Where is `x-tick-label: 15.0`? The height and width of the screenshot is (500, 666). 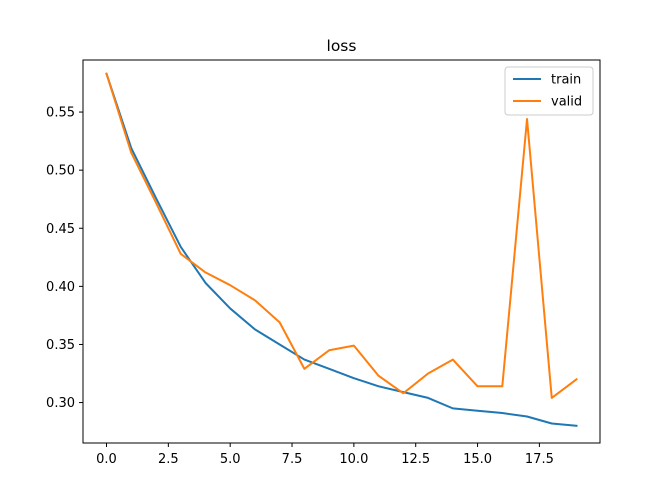
x-tick-label: 15.0 is located at coordinates (477, 459).